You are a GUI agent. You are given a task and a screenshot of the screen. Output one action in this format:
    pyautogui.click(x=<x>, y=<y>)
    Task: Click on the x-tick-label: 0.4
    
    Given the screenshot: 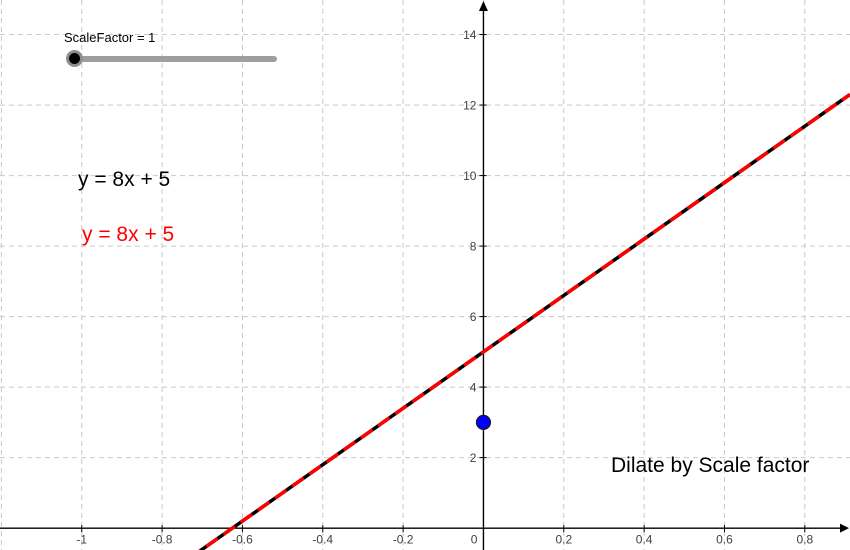 What is the action you would take?
    pyautogui.click(x=644, y=540)
    